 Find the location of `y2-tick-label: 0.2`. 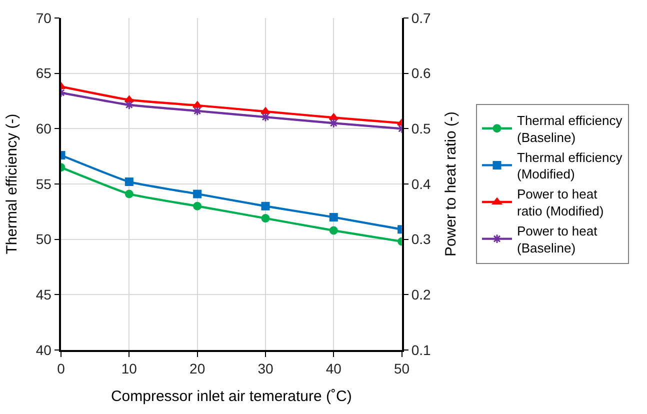

y2-tick-label: 0.2 is located at coordinates (421, 294).